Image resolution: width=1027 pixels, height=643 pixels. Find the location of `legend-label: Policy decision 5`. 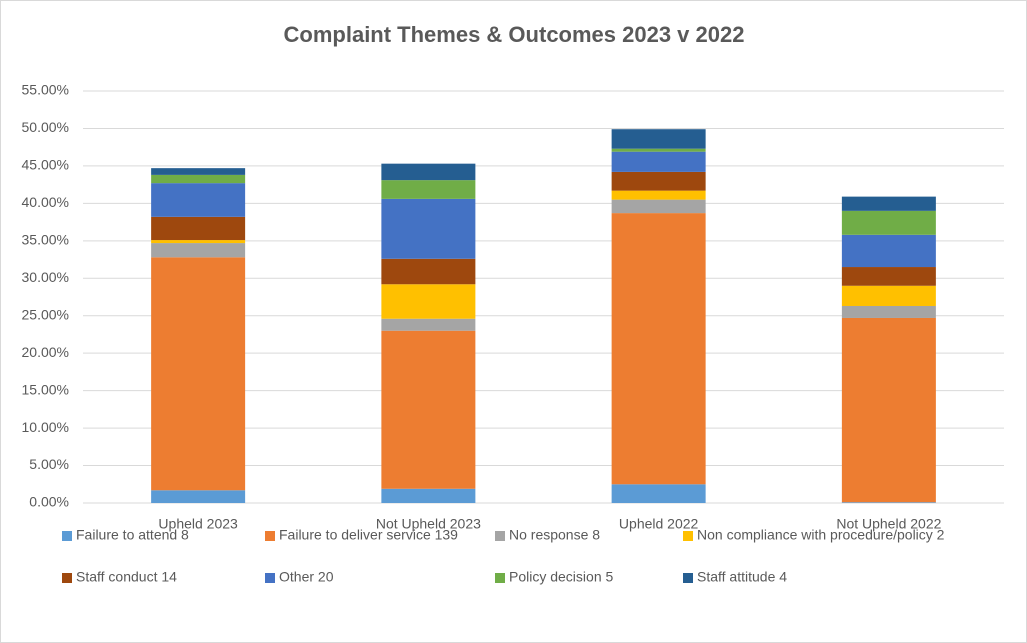

legend-label: Policy decision 5 is located at coordinates (561, 577).